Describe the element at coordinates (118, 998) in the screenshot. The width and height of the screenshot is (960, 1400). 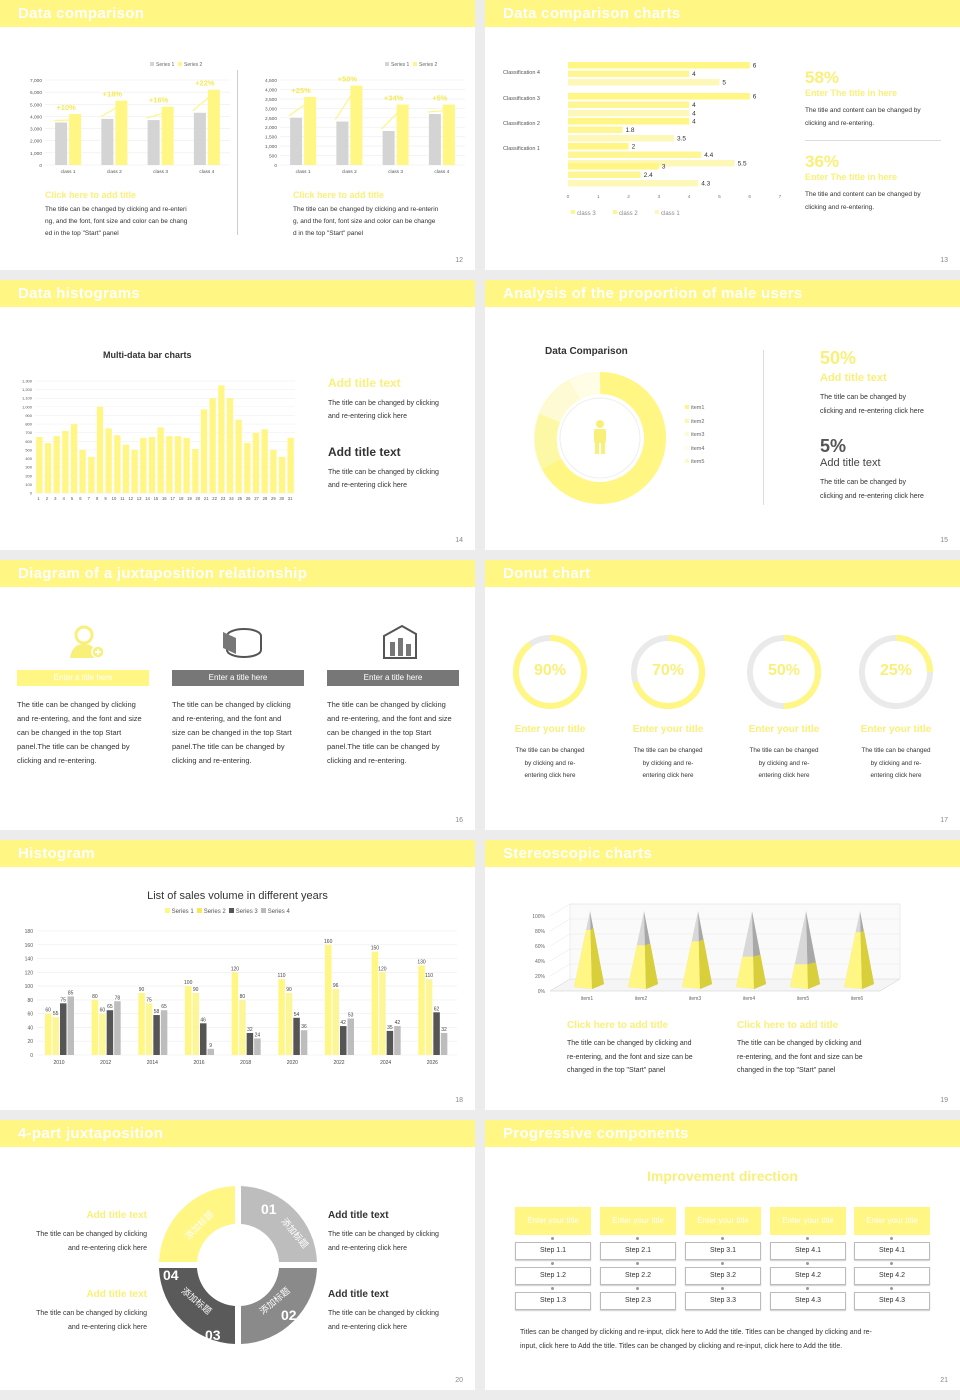
I see `bar-value-label: 78` at that location.